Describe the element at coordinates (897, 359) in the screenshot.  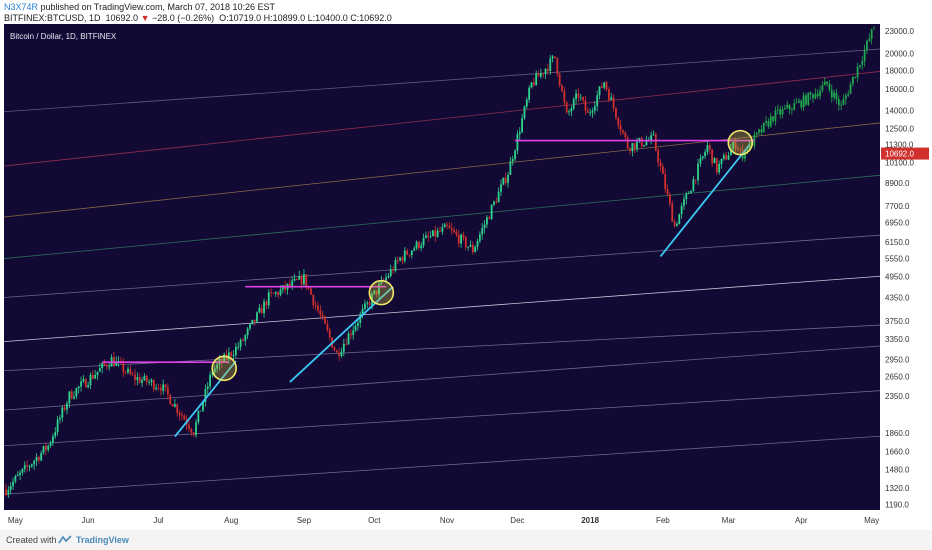
I see `price-tick-label: 2950.0` at that location.